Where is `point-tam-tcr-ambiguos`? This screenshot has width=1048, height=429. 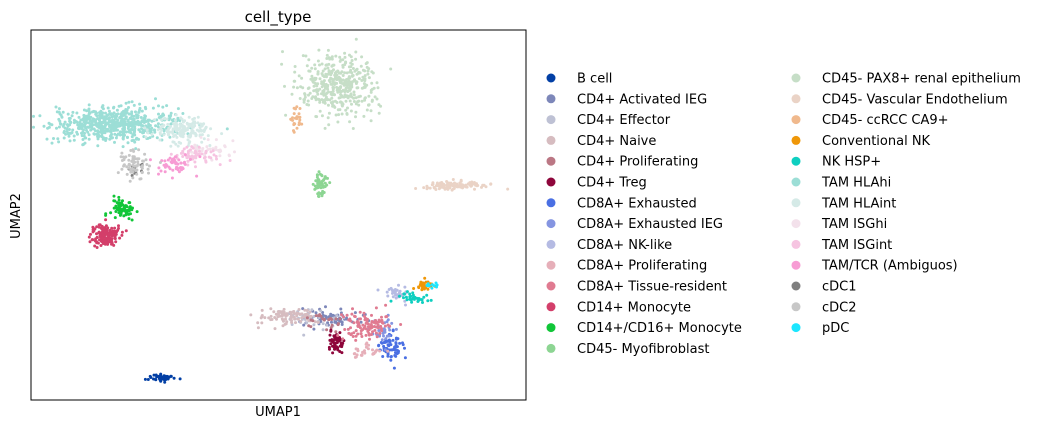
point-tam-tcr-ambiguos is located at coordinates (178, 170).